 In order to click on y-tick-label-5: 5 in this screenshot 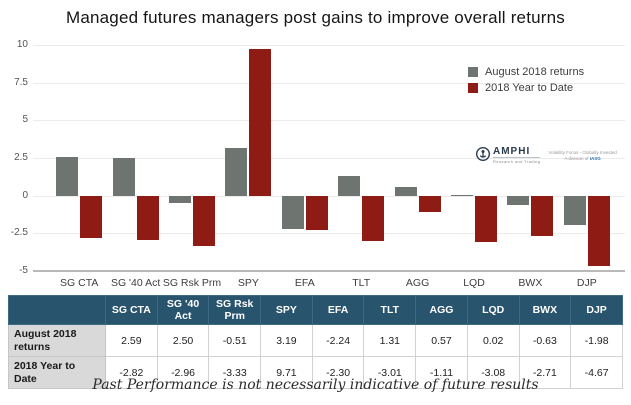, I will do `click(25, 120)`.